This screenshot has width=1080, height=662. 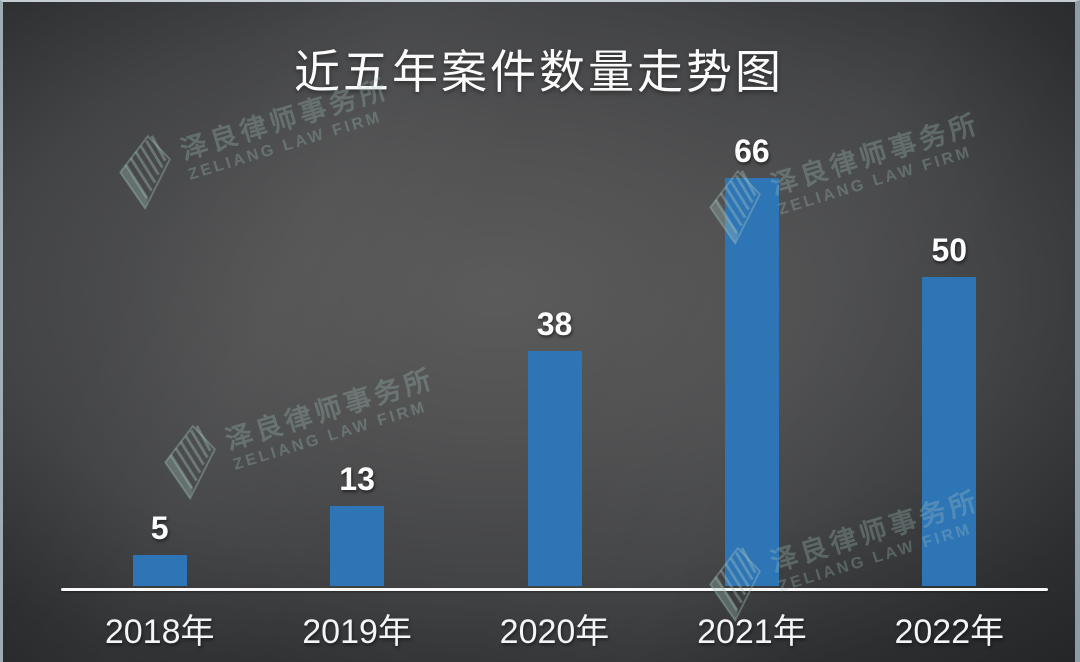 I want to click on x-axis-label-2022年: 2022年, so click(x=949, y=632).